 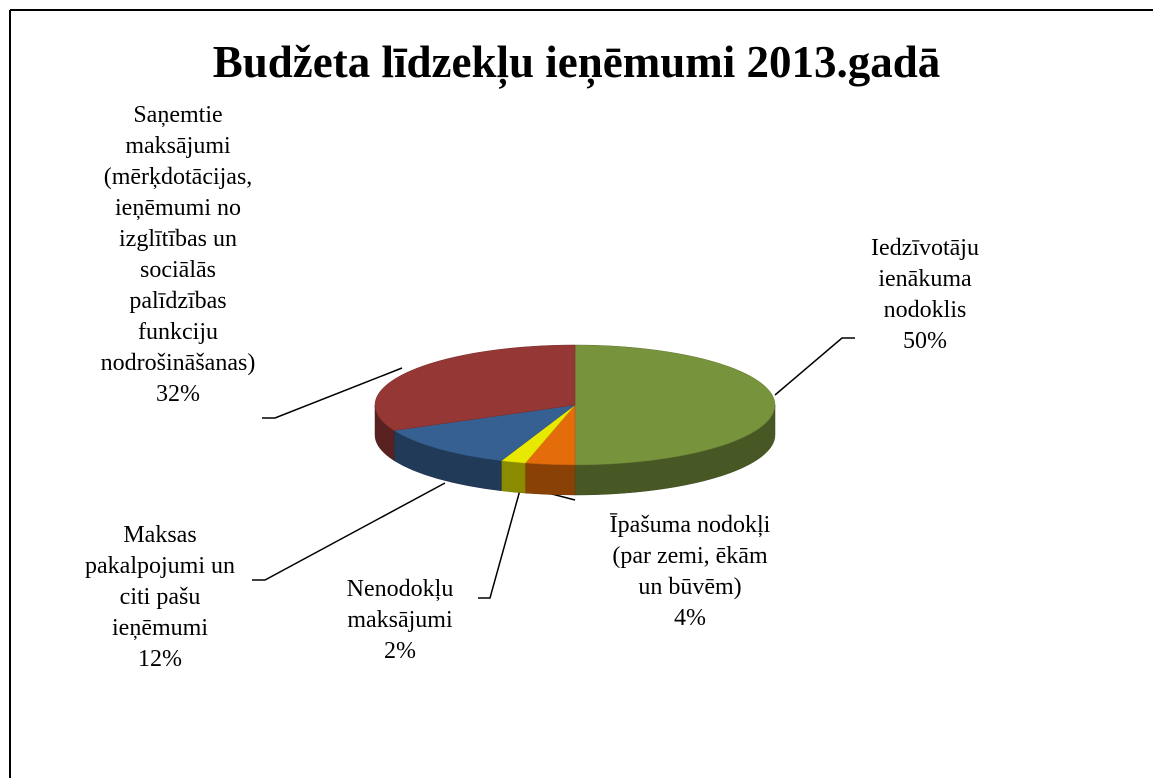 What do you see at coordinates (689, 618) in the screenshot?
I see `slice-value: 4%` at bounding box center [689, 618].